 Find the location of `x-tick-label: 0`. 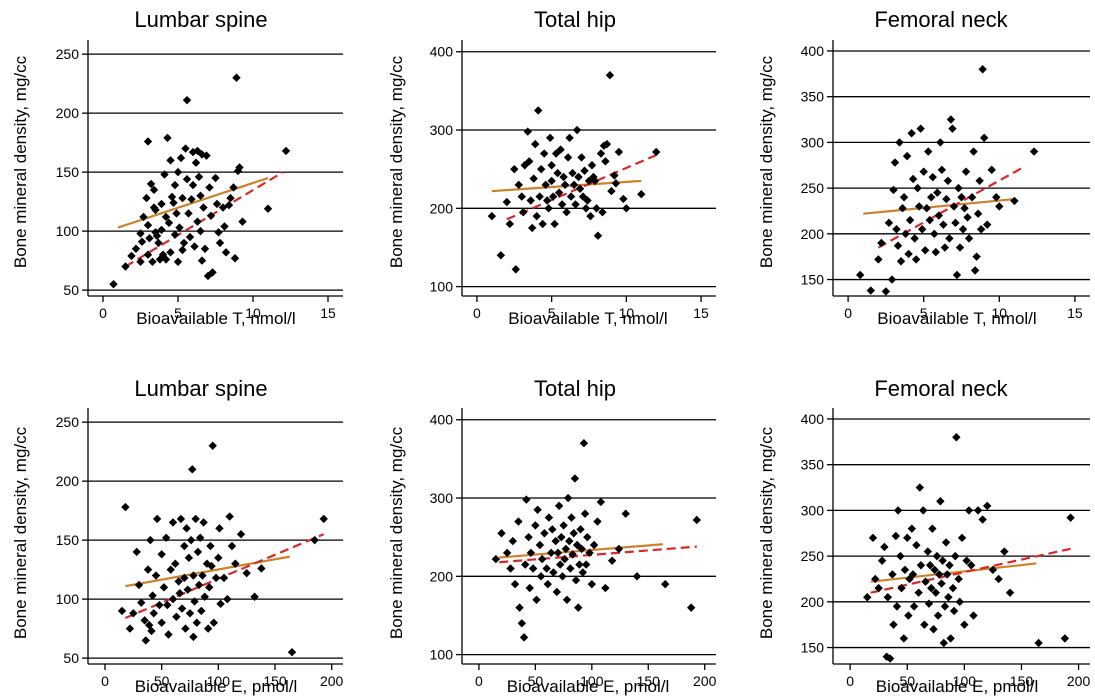

x-tick-label: 0 is located at coordinates (848, 313).